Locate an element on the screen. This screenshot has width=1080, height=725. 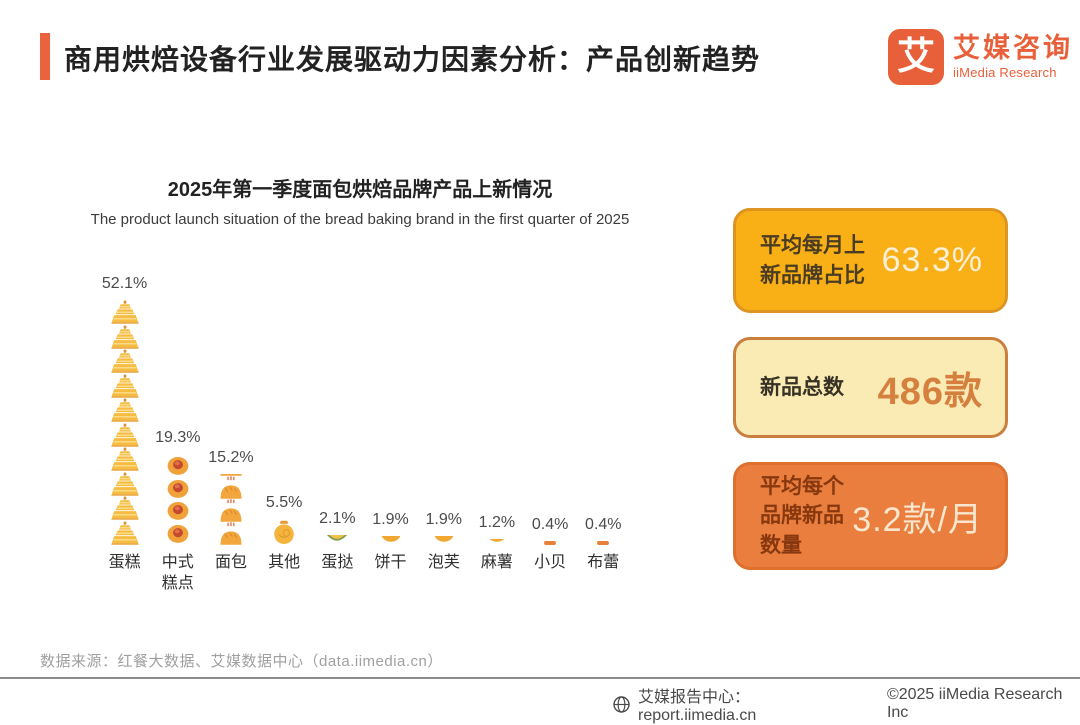
chart-column: 2.1% is located at coordinates (337, 527).